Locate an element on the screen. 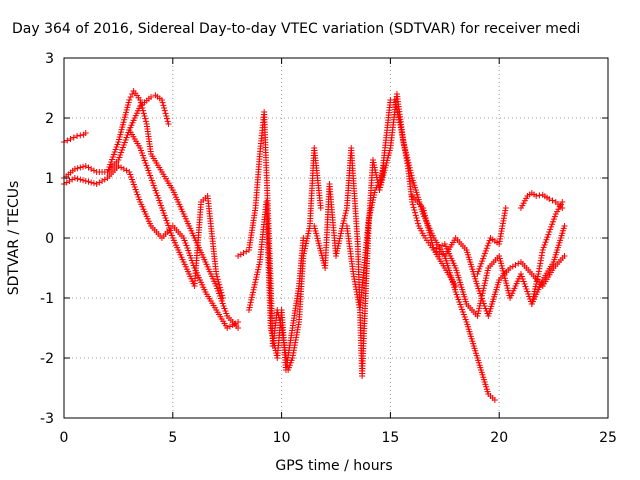 This screenshot has height=480, width=640. x-tick-label: 10 is located at coordinates (282, 438).